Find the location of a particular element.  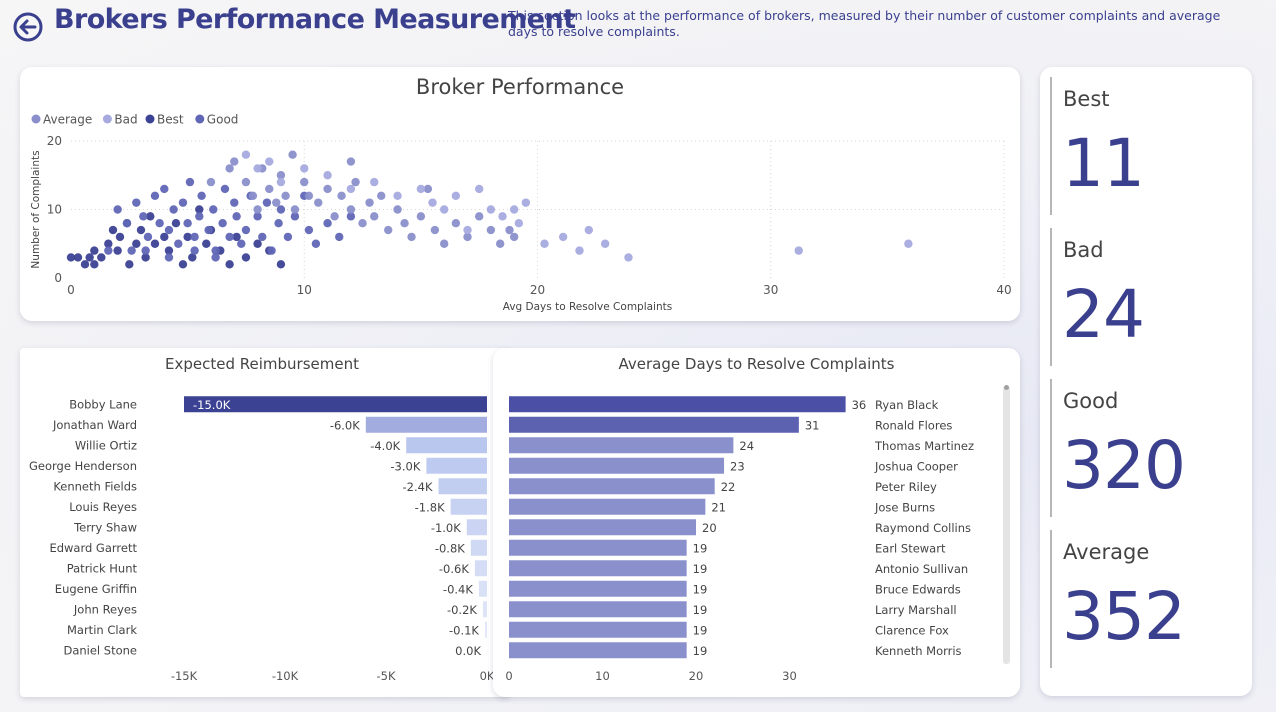

reimb-data-label: -0.4K is located at coordinates (458, 589).